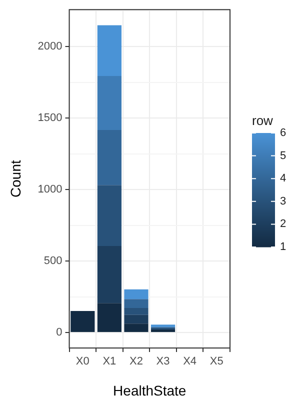 Image resolution: width=304 pixels, height=410 pixels. I want to click on color-bar-label: 3, so click(283, 201).